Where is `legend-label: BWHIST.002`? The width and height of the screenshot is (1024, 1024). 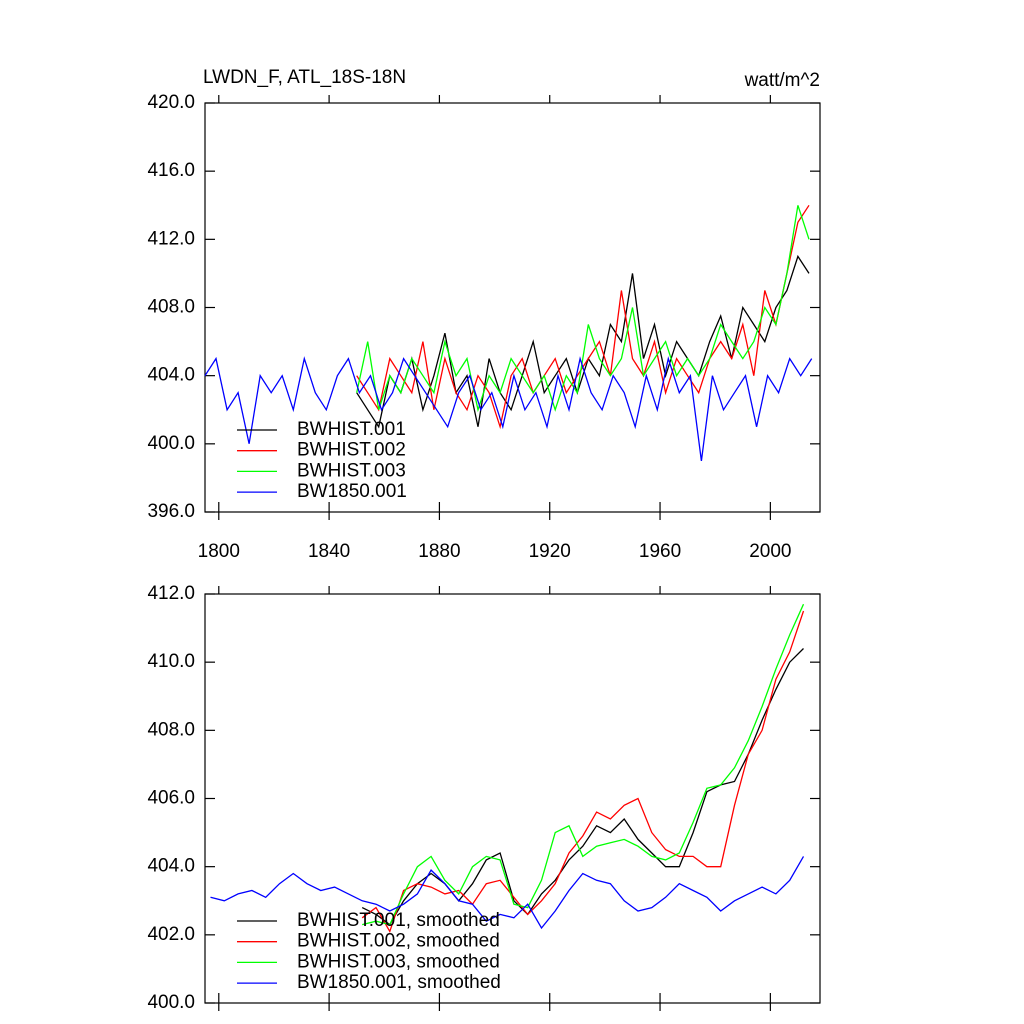
legend-label: BWHIST.002 is located at coordinates (351, 450).